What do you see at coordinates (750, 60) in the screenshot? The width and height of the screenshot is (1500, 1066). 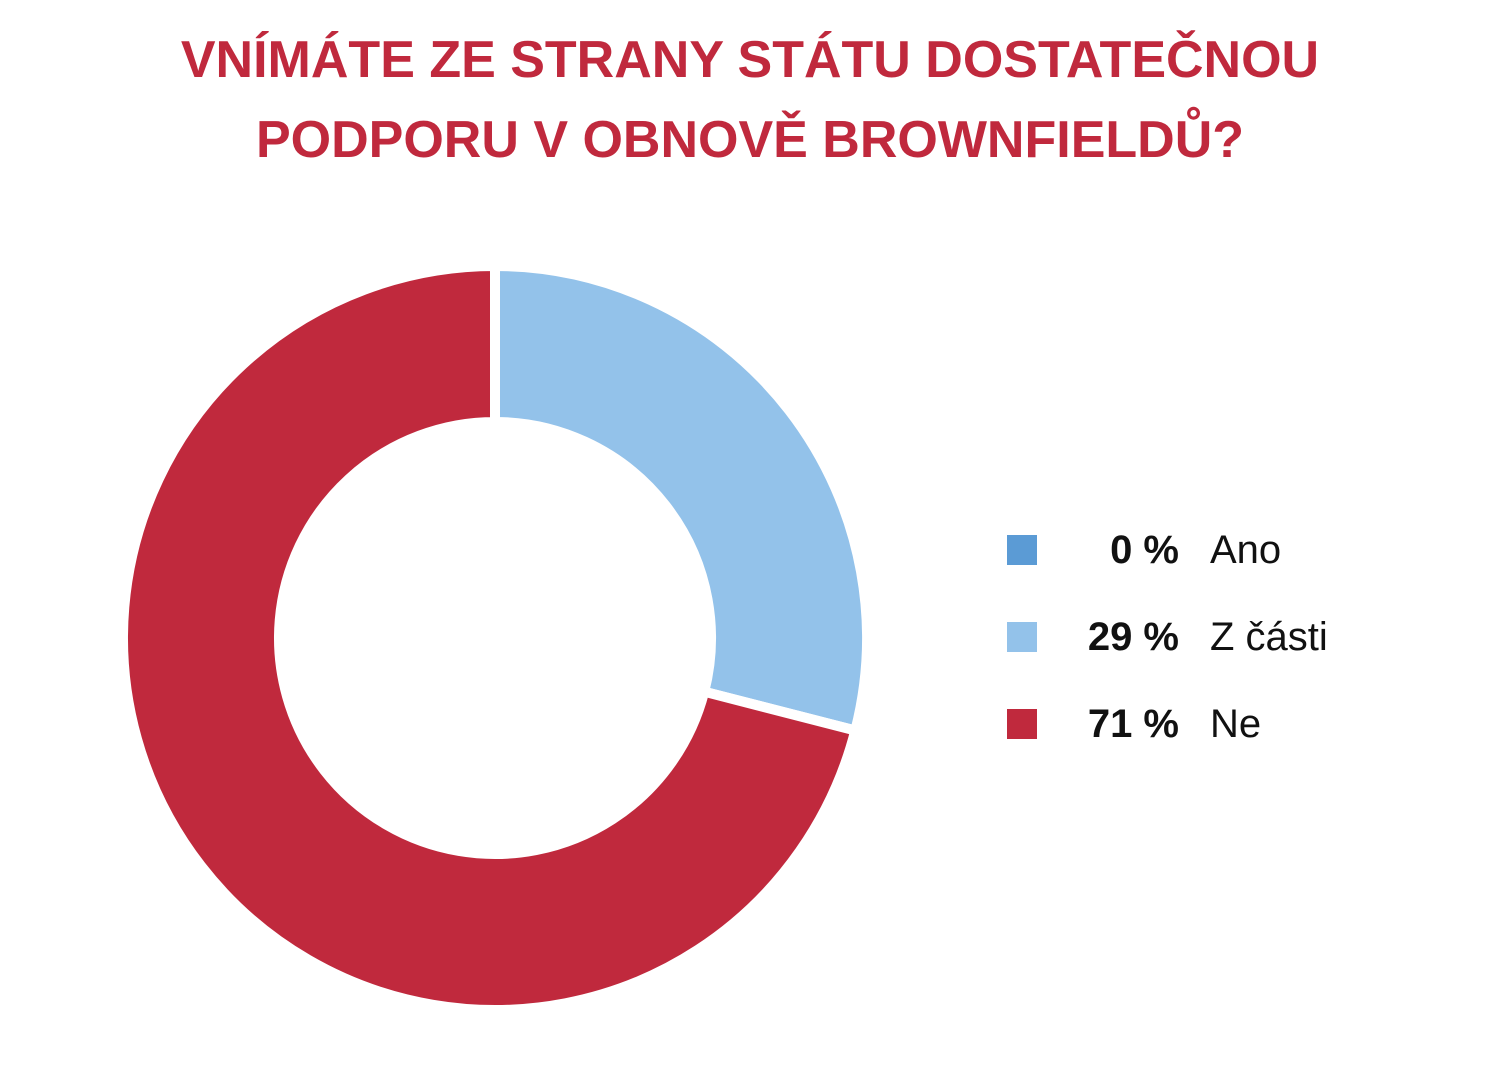 I see `chart-title-line-1: VNÍMÁTE ZE STRANY STÁTU DOSTATEČNOU` at bounding box center [750, 60].